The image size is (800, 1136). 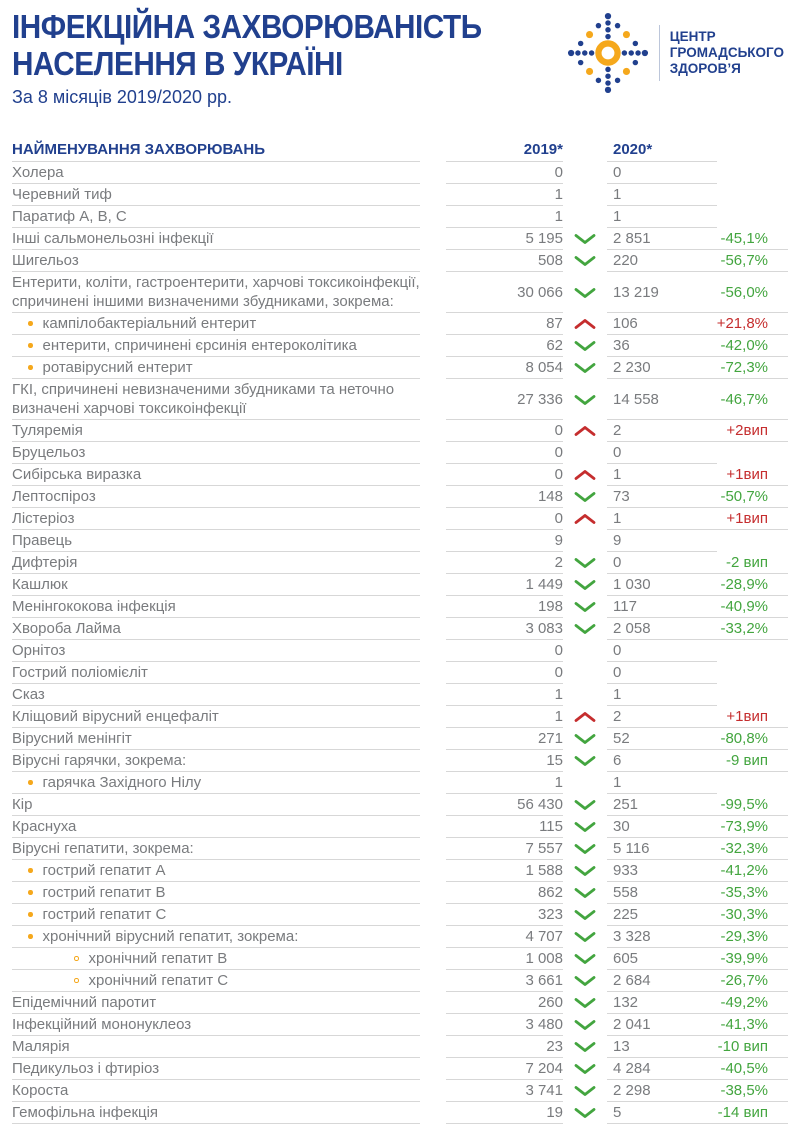 What do you see at coordinates (662, 431) in the screenshot?
I see `value-2020: 2` at bounding box center [662, 431].